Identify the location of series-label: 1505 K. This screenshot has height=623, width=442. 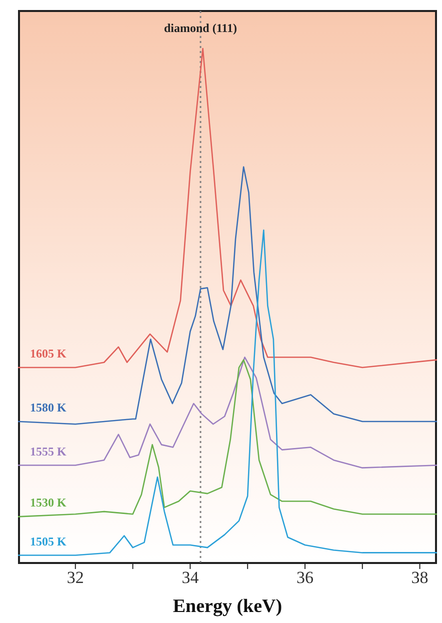
(48, 541).